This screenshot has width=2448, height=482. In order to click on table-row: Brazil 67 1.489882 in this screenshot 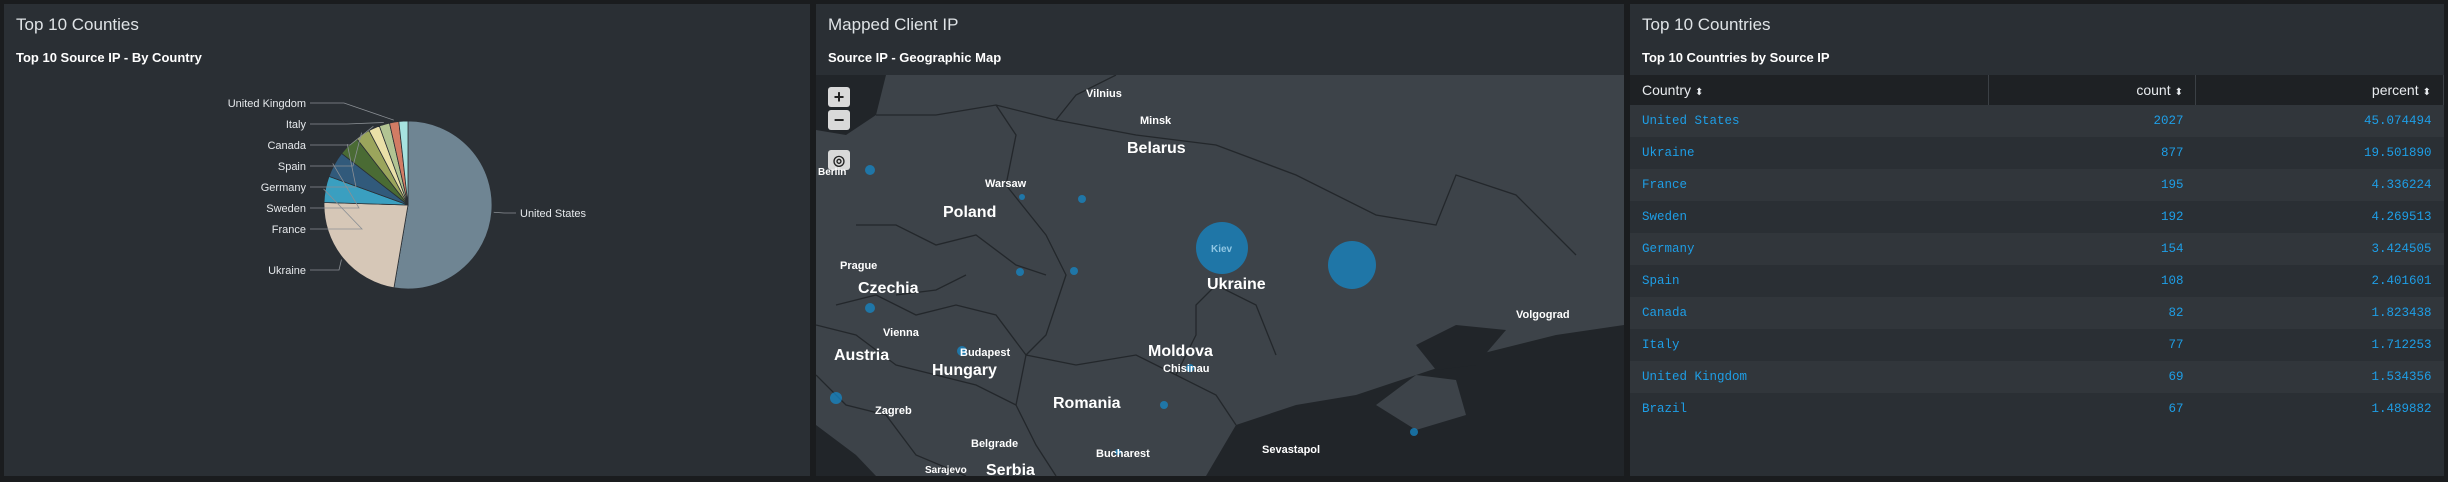, I will do `click(2037, 409)`.